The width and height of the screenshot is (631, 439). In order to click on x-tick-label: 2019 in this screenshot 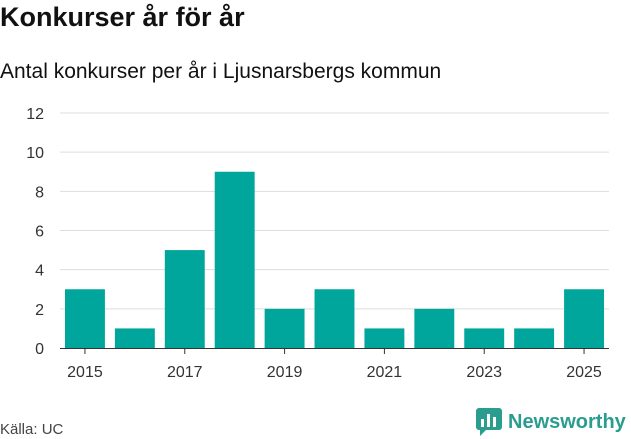, I will do `click(285, 372)`.